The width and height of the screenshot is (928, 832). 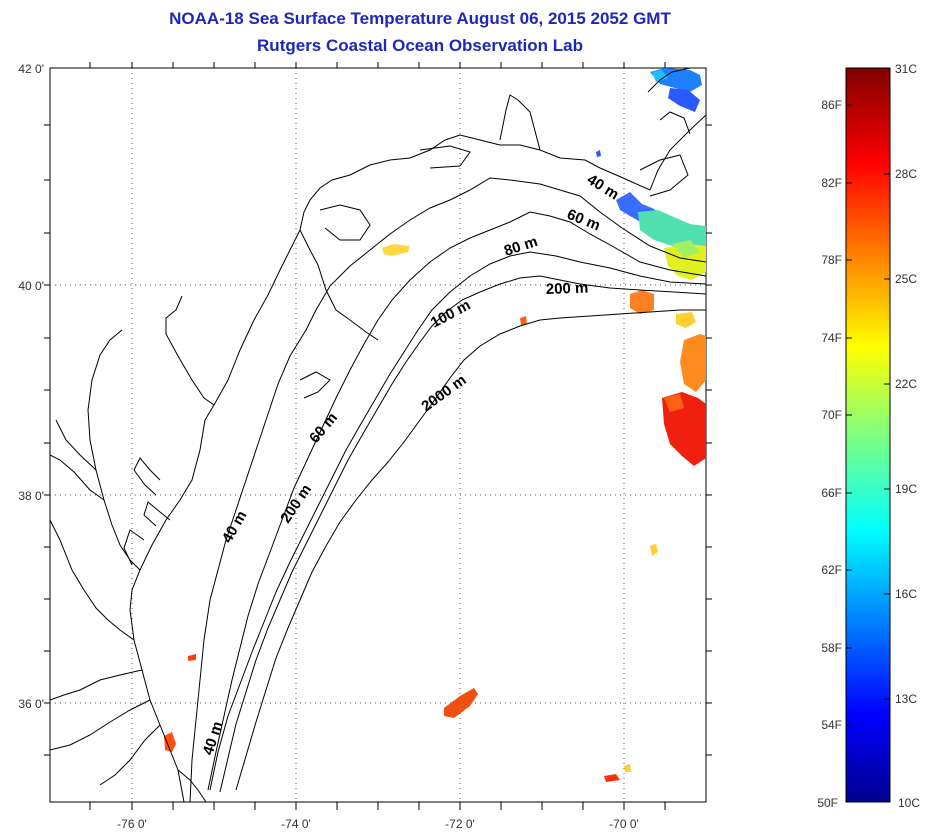 I want to click on lat-label: 38 0', so click(x=31, y=496).